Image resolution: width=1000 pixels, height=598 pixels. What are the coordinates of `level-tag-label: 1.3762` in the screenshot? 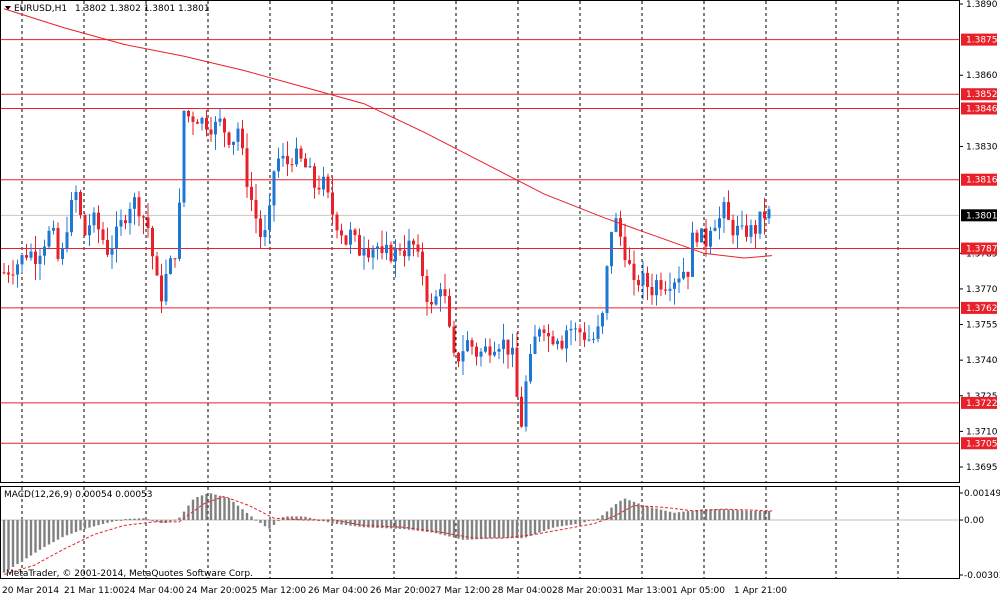 It's located at (982, 309).